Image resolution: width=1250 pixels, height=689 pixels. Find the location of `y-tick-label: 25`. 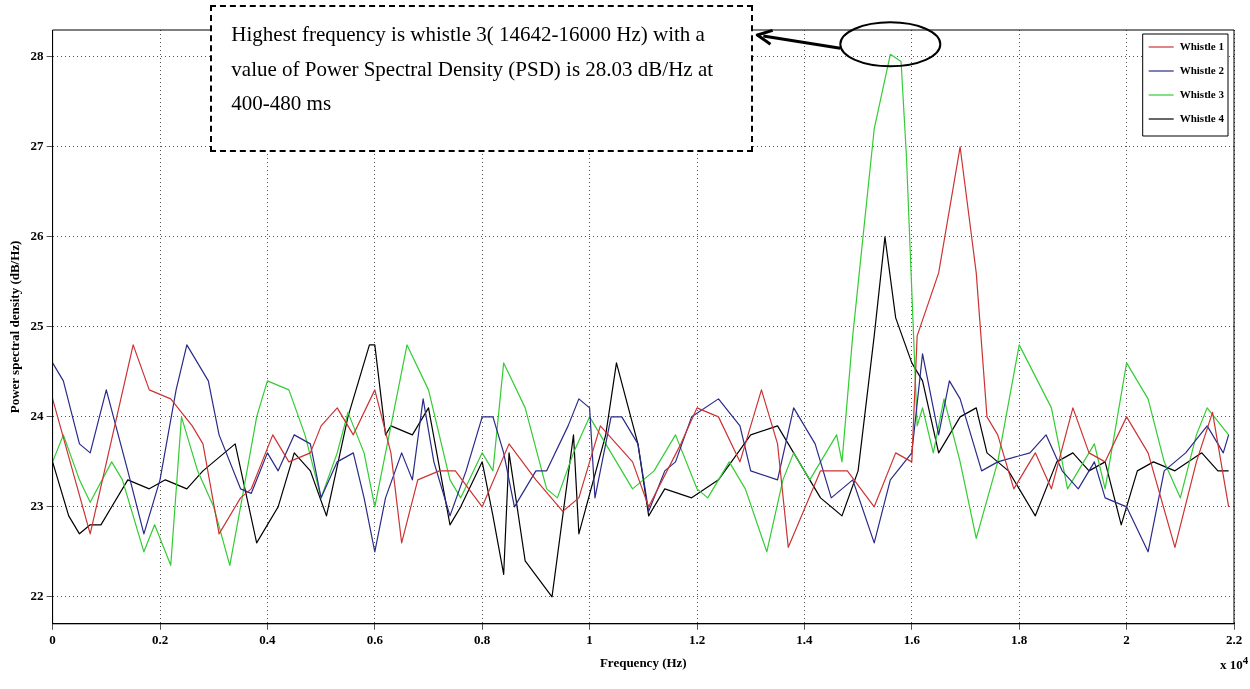

y-tick-label: 25 is located at coordinates (37, 326).